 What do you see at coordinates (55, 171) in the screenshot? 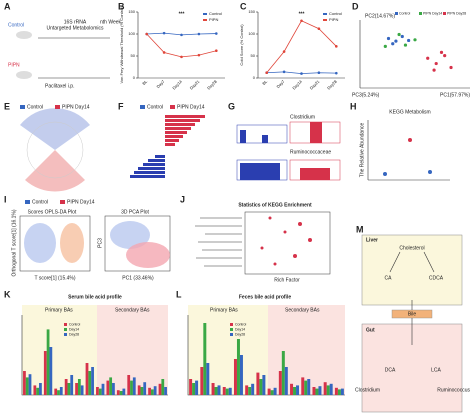
I see `cladogram-sector` at bounding box center [55, 171].